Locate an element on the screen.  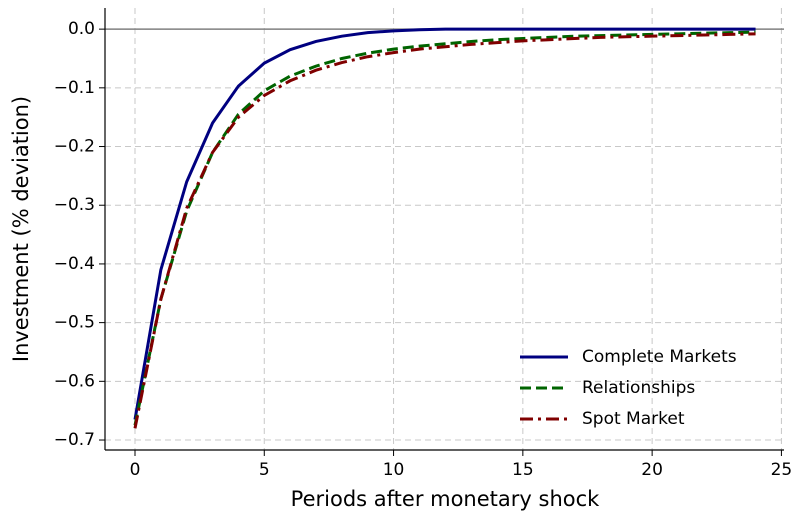
x-tick-label: 0 is located at coordinates (135, 470).